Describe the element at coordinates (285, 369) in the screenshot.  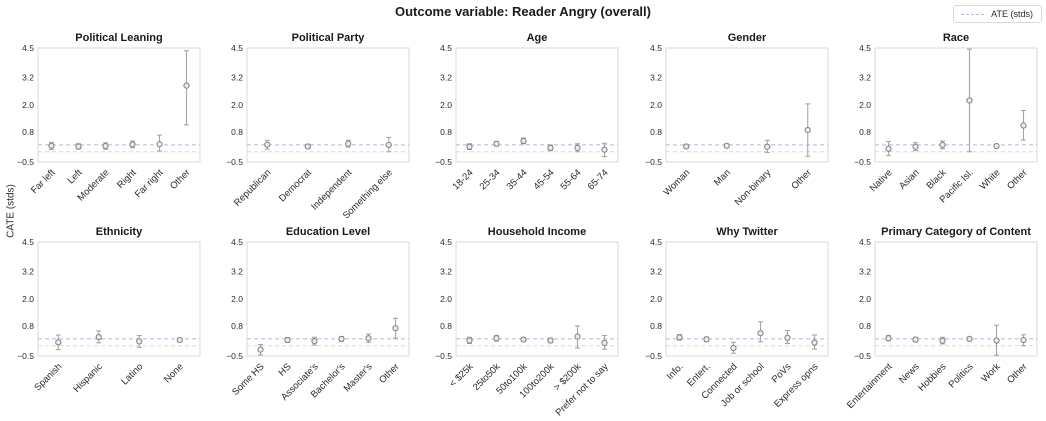
I see `x-tick-label: HS` at that location.